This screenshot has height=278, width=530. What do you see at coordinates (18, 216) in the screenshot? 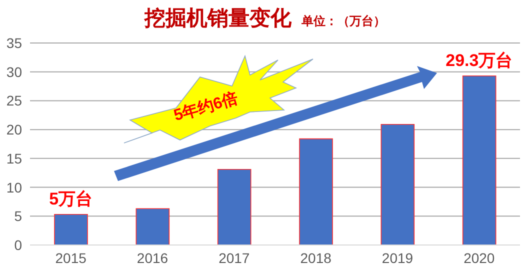
I see `y-tick-label: 5` at bounding box center [18, 216].